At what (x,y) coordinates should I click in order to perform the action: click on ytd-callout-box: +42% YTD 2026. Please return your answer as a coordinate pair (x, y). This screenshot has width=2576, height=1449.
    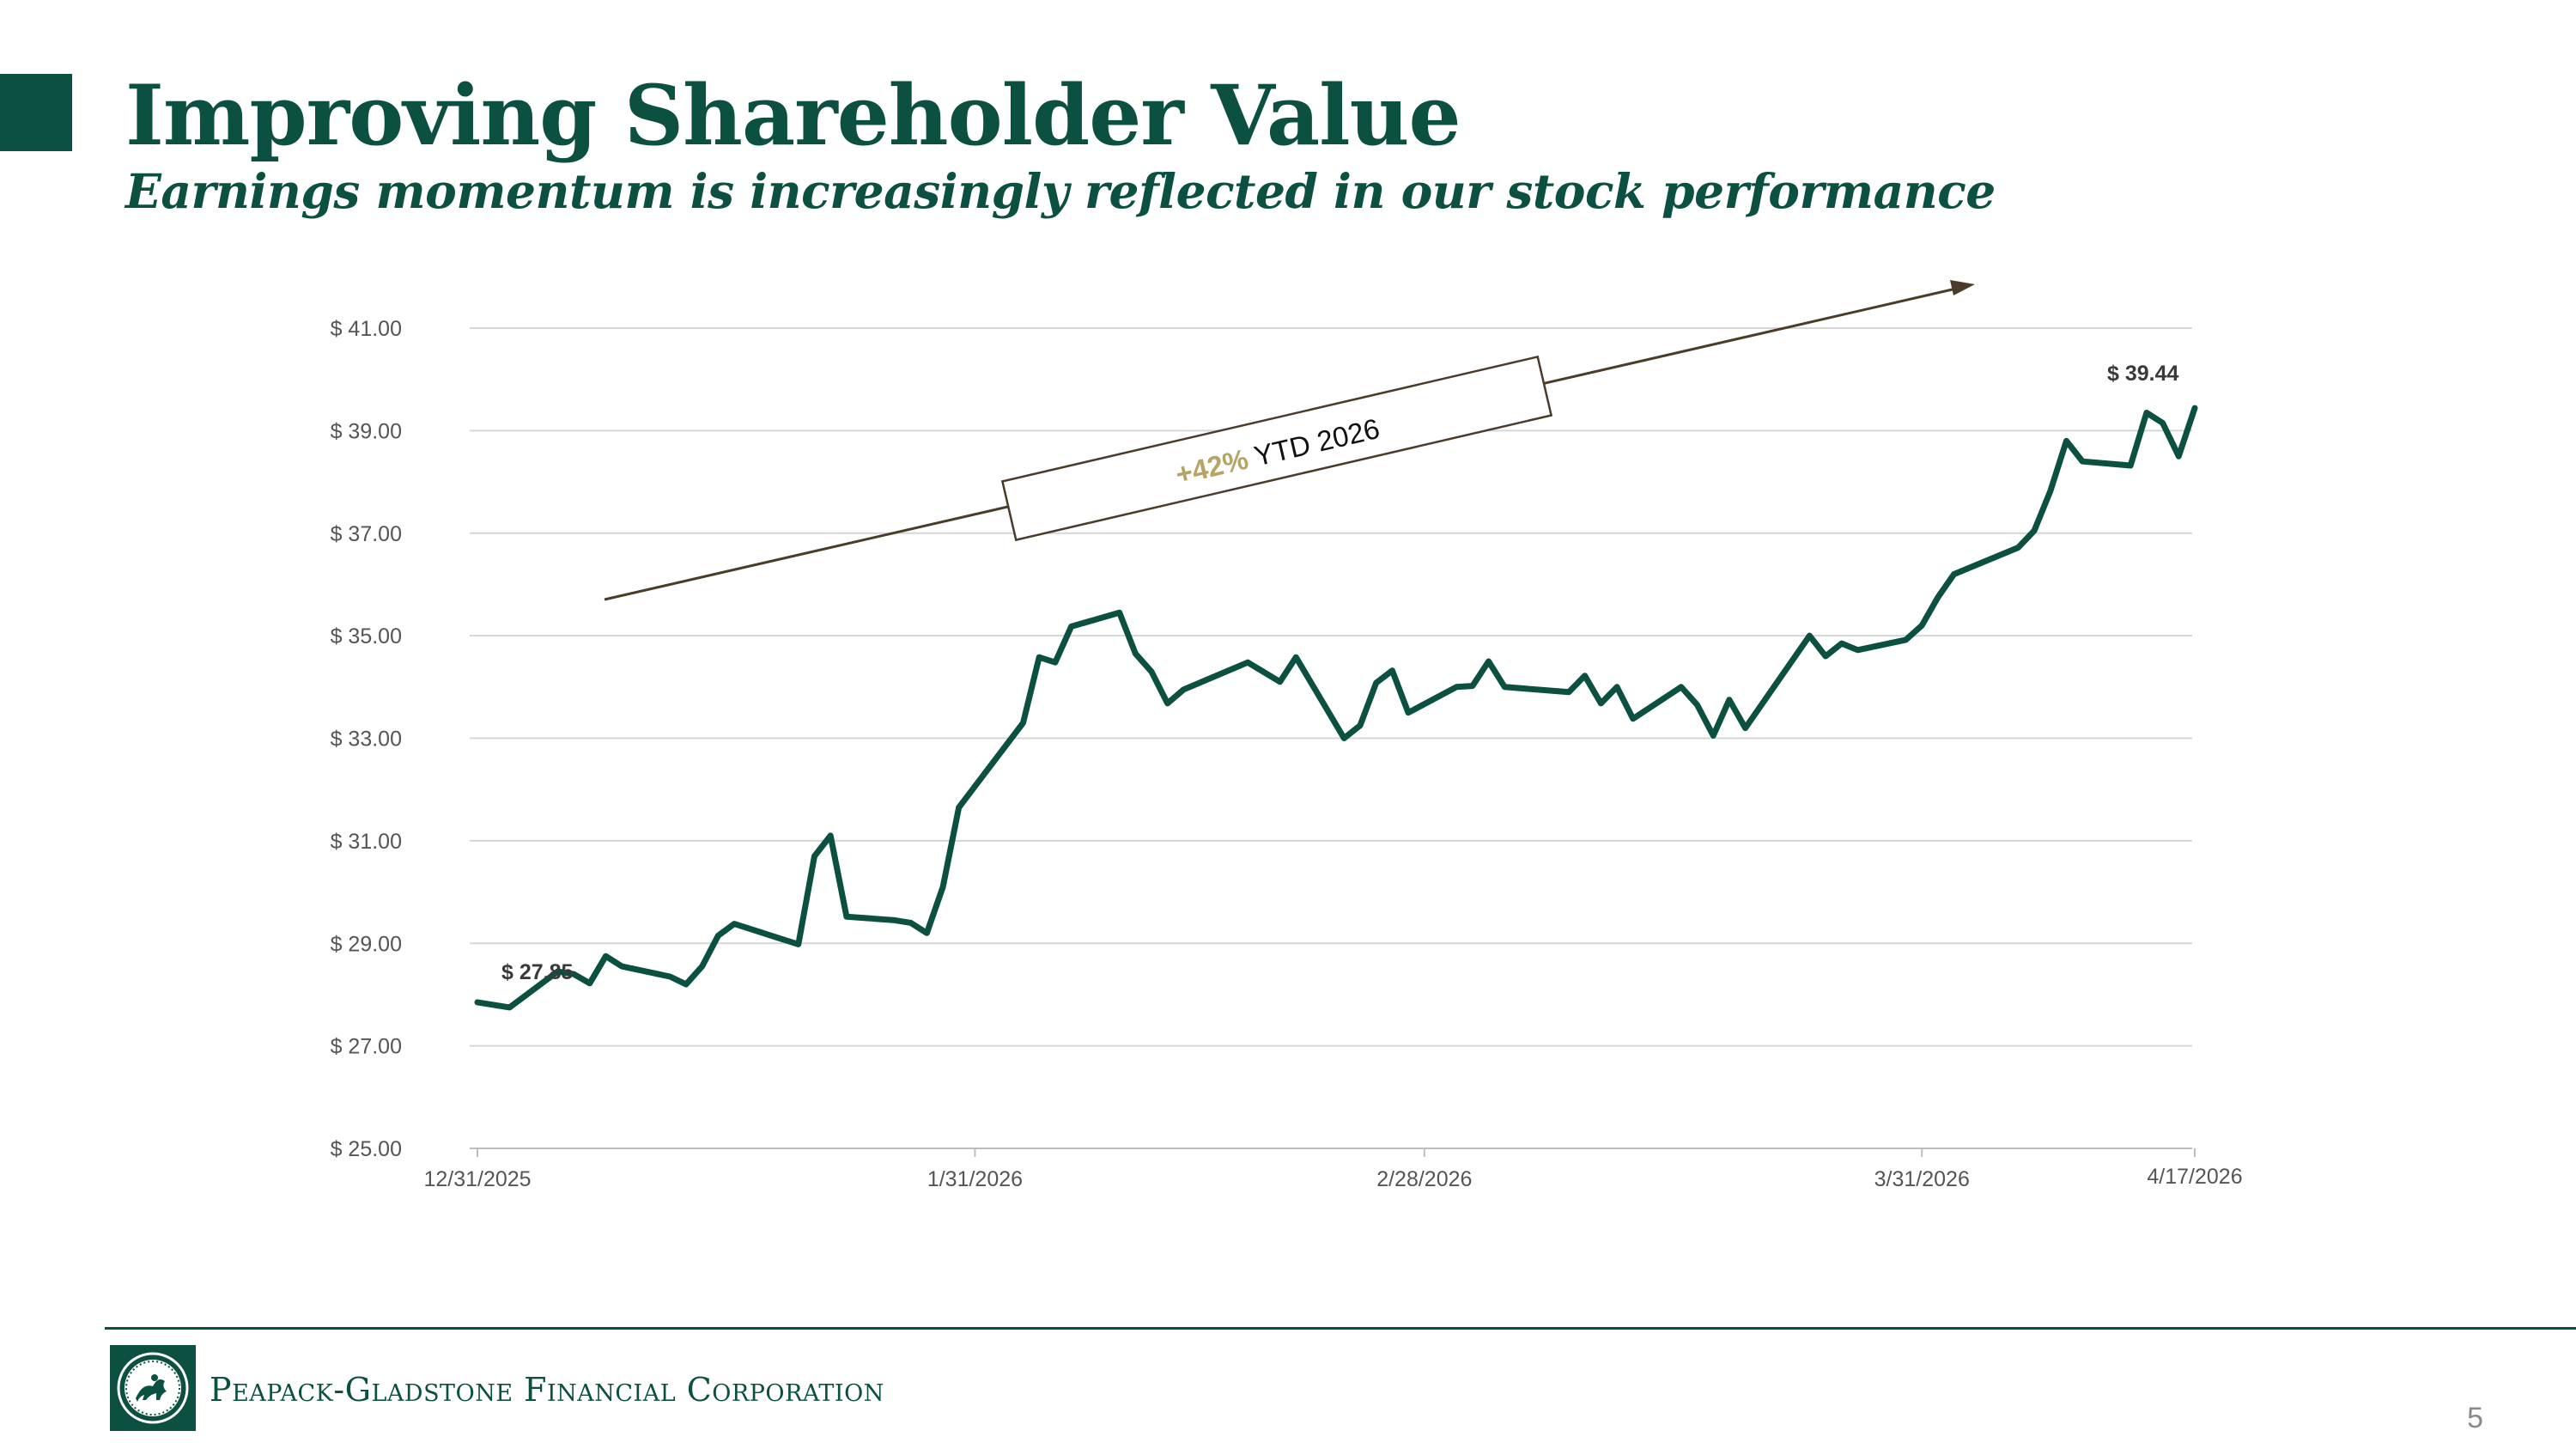
    Looking at the image, I should click on (1276, 449).